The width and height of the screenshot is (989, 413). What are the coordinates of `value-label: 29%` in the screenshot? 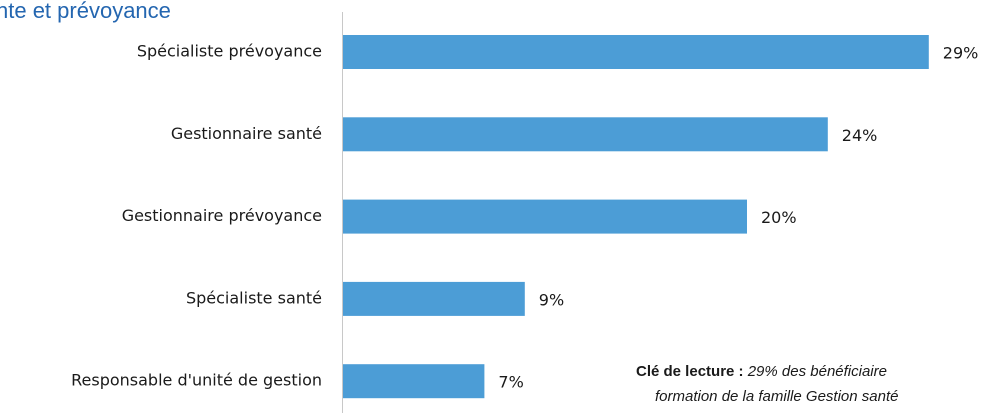 It's located at (961, 53).